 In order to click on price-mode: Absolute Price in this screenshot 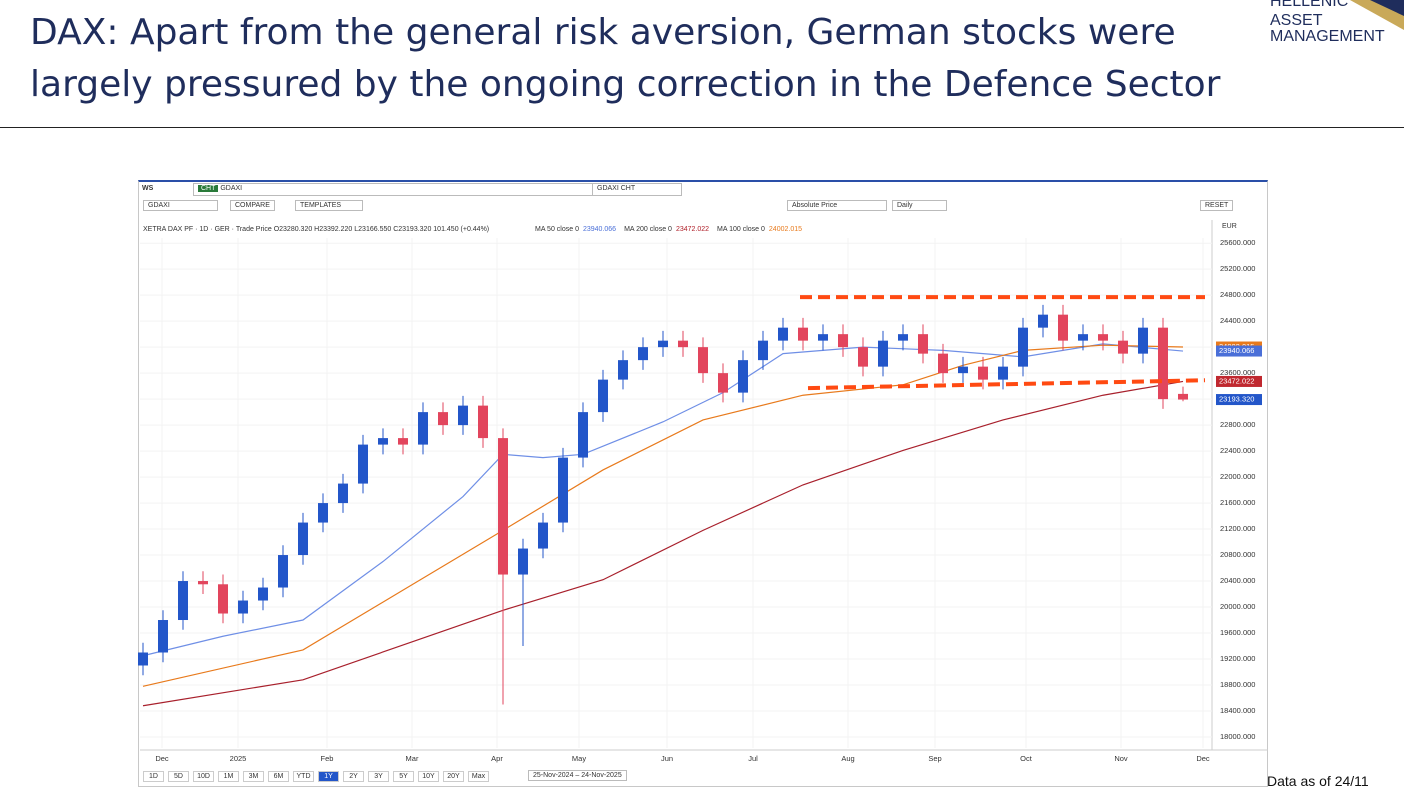, I will do `click(837, 205)`.